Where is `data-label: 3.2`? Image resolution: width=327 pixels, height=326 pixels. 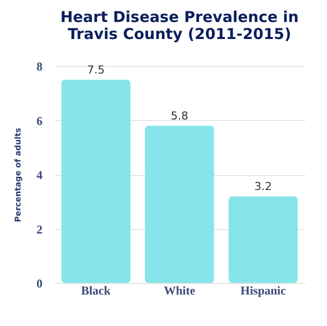 data-label: 3.2 is located at coordinates (263, 187).